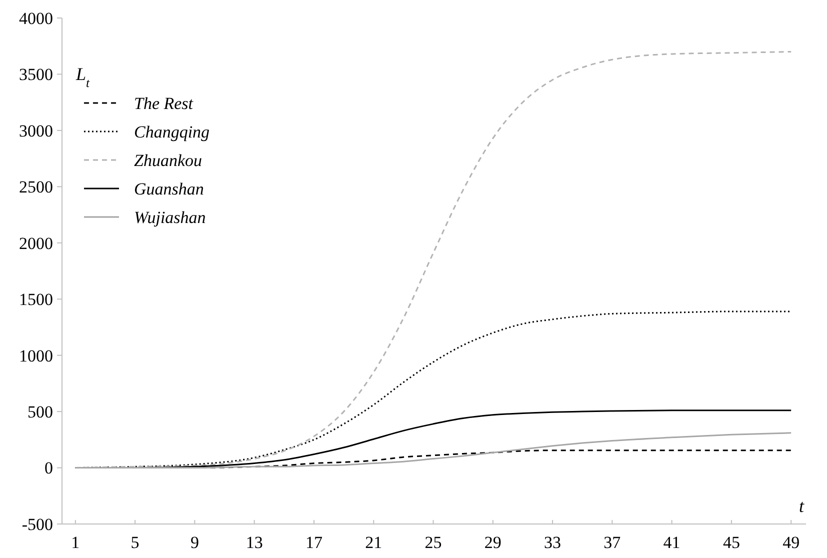  Describe the element at coordinates (135, 542) in the screenshot. I see `x-tick-label: 5` at that location.